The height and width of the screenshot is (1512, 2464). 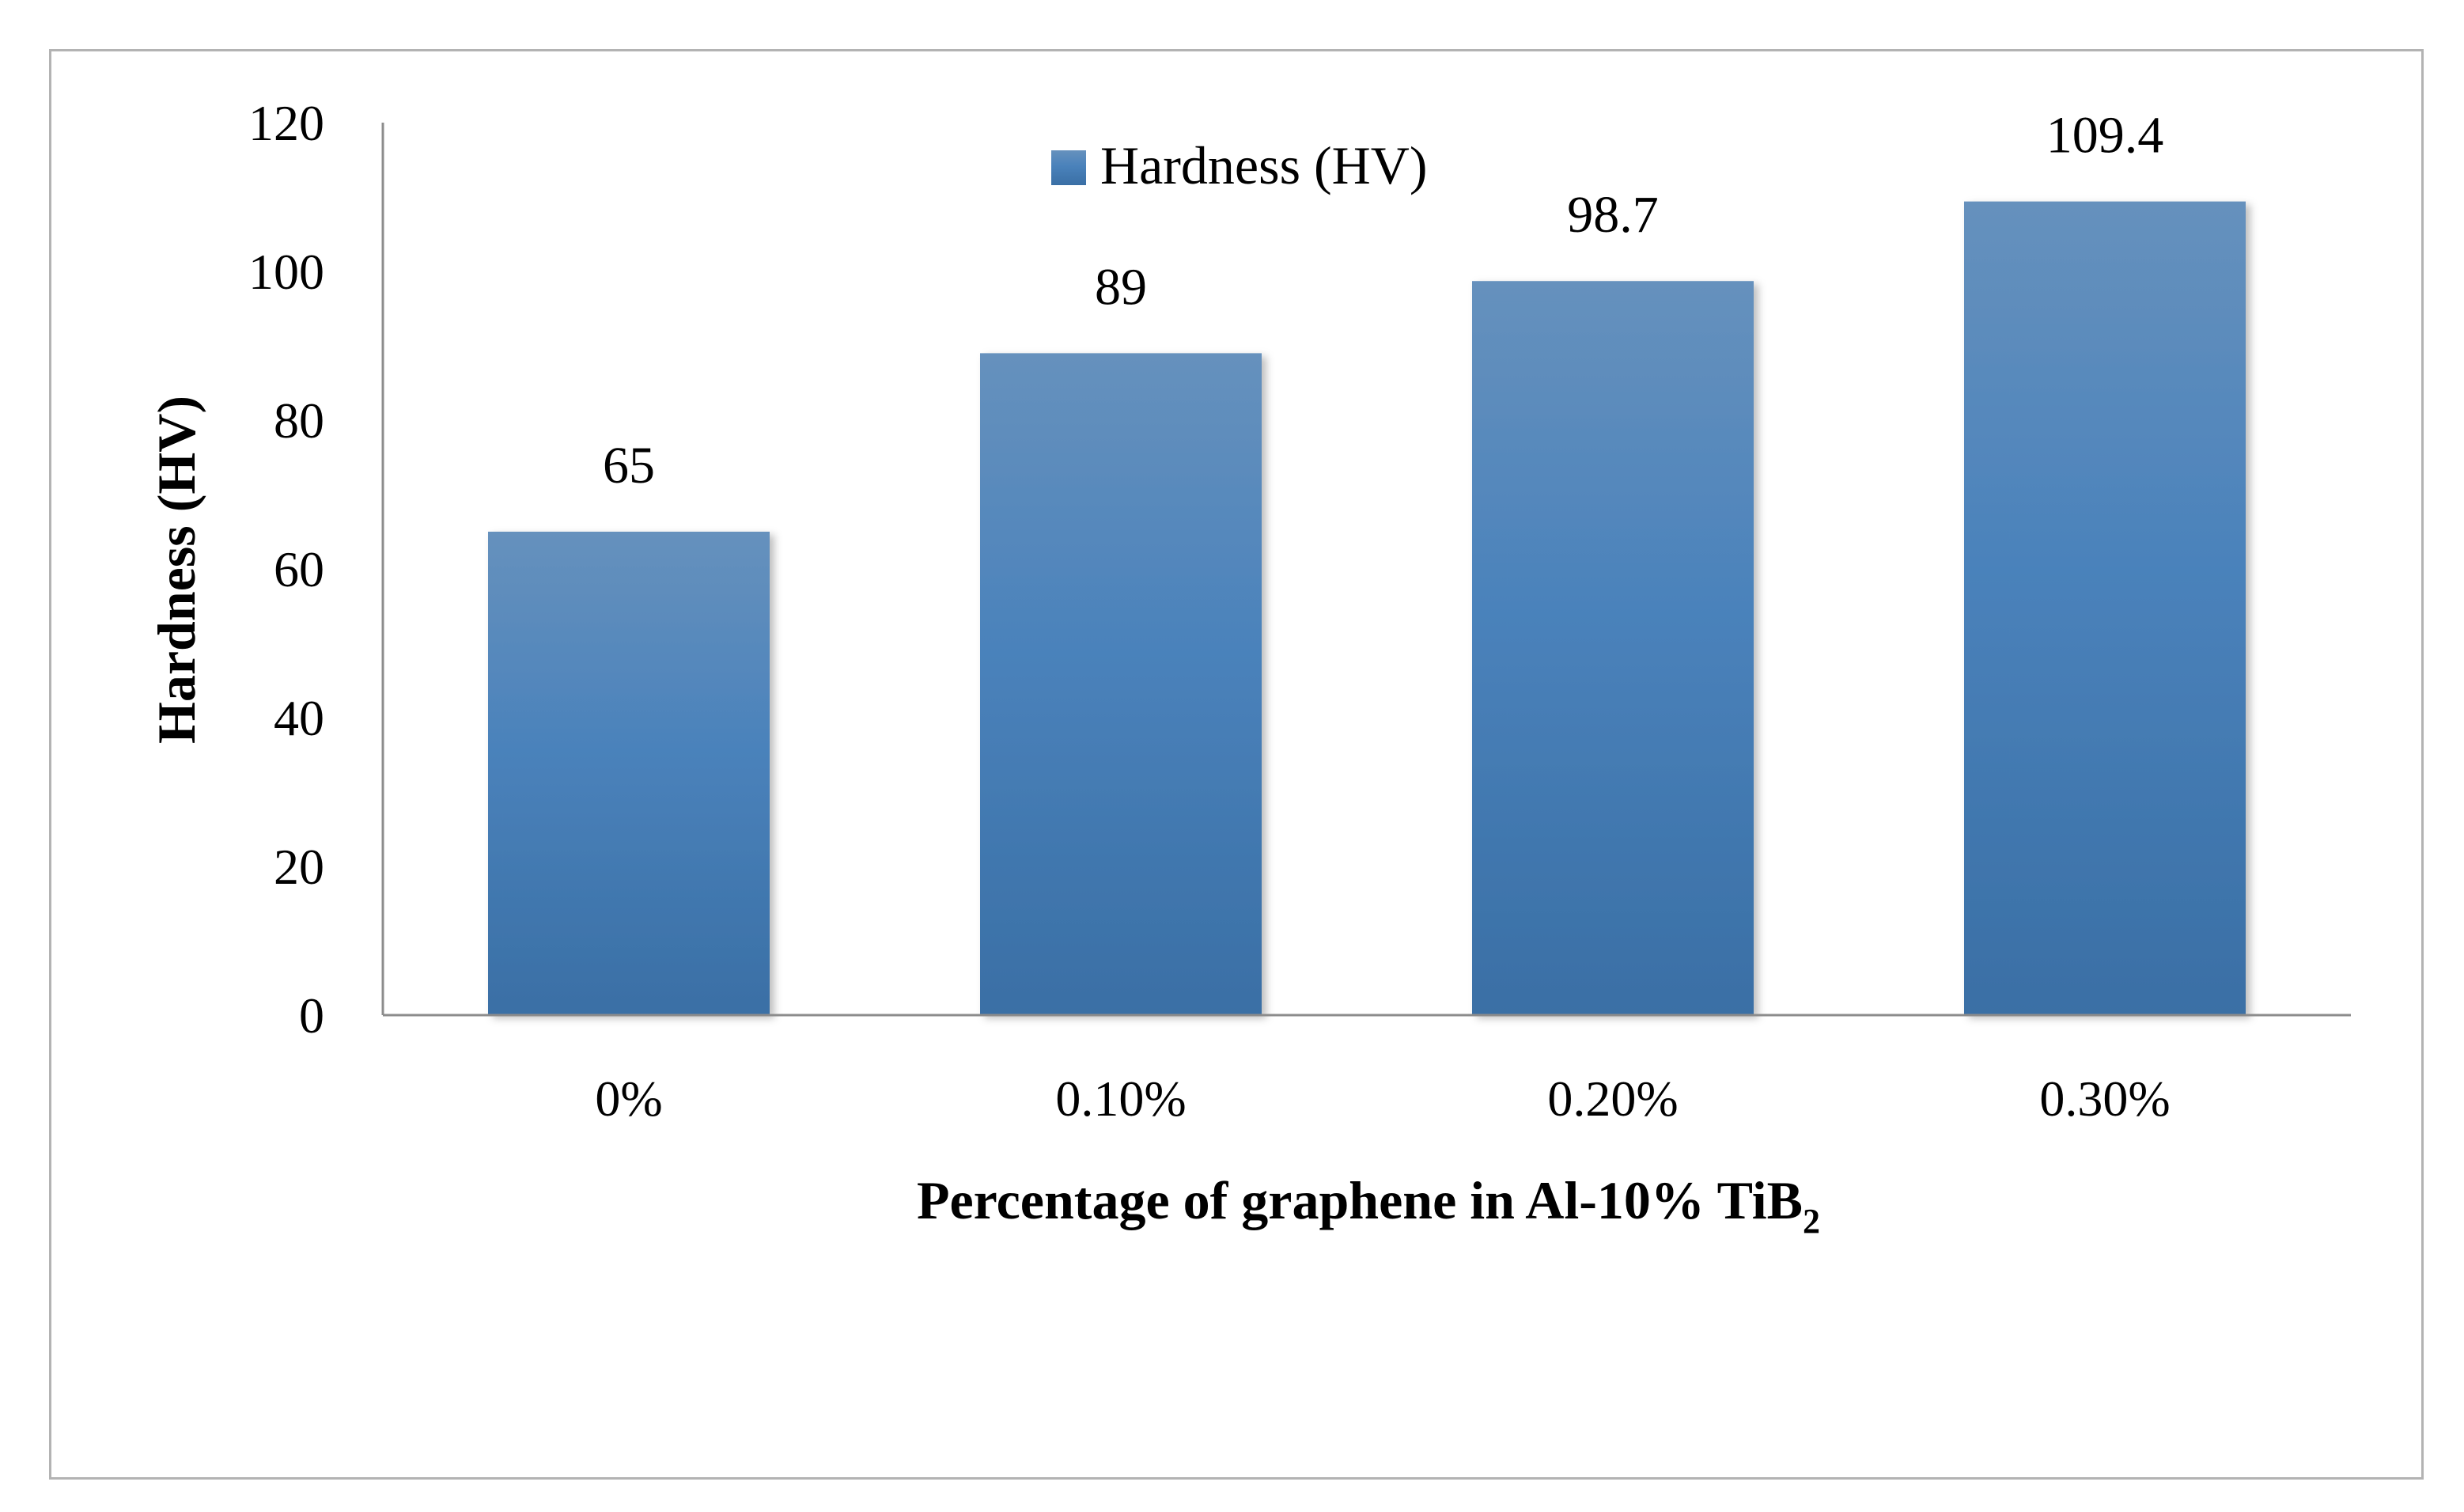 I want to click on y-axis-title: Hardness (HV), so click(x=176, y=570).